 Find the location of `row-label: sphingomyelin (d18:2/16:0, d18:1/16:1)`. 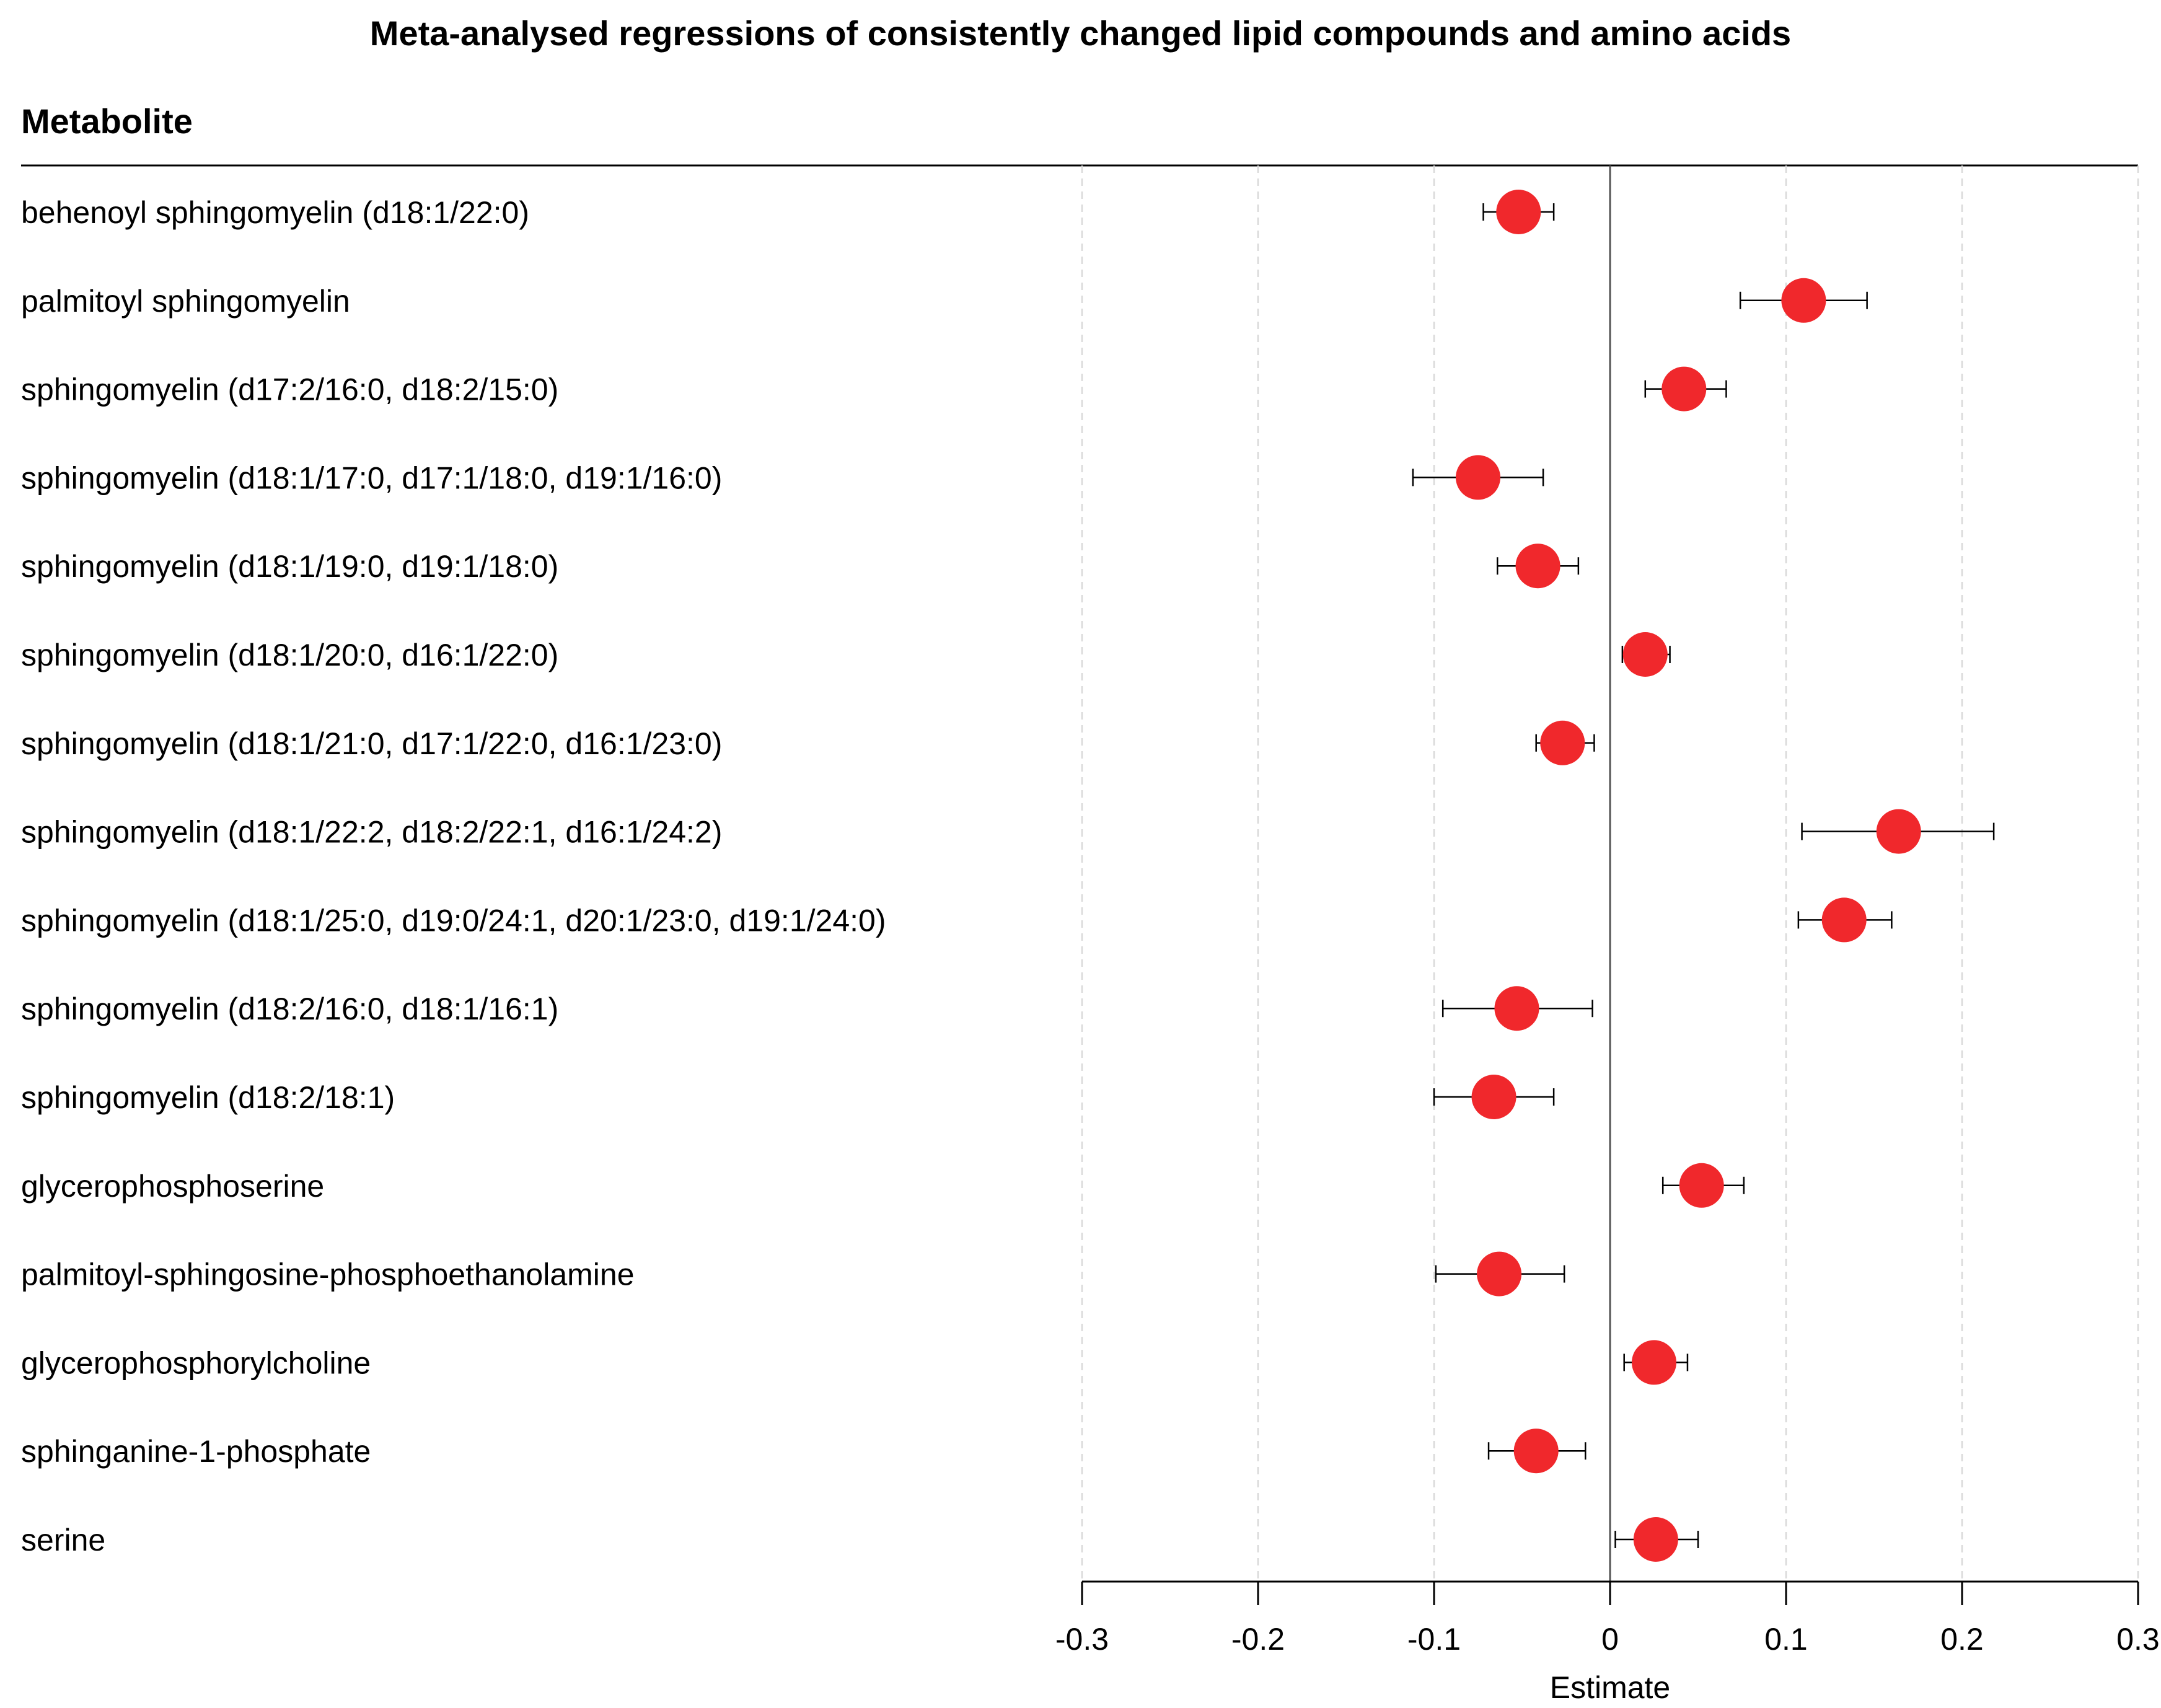

row-label: sphingomyelin (d18:2/16:0, d18:1/16:1) is located at coordinates (290, 1009).